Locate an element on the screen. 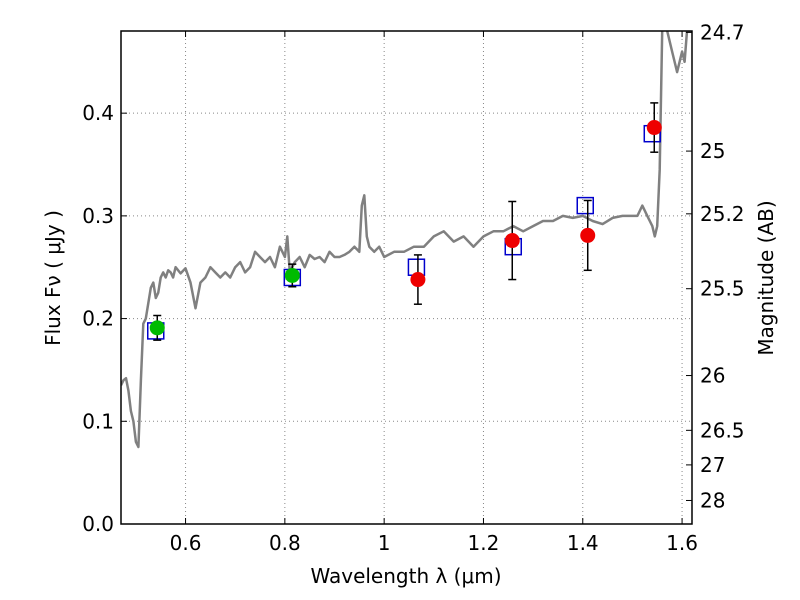  y-tick-label: 0.3 is located at coordinates (98, 216).